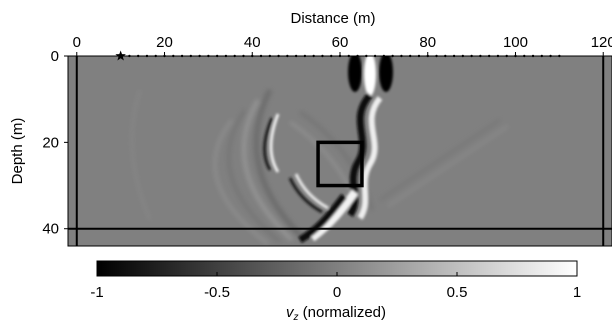  I want to click on y-axis: 0 20 40, so click(55, 143).